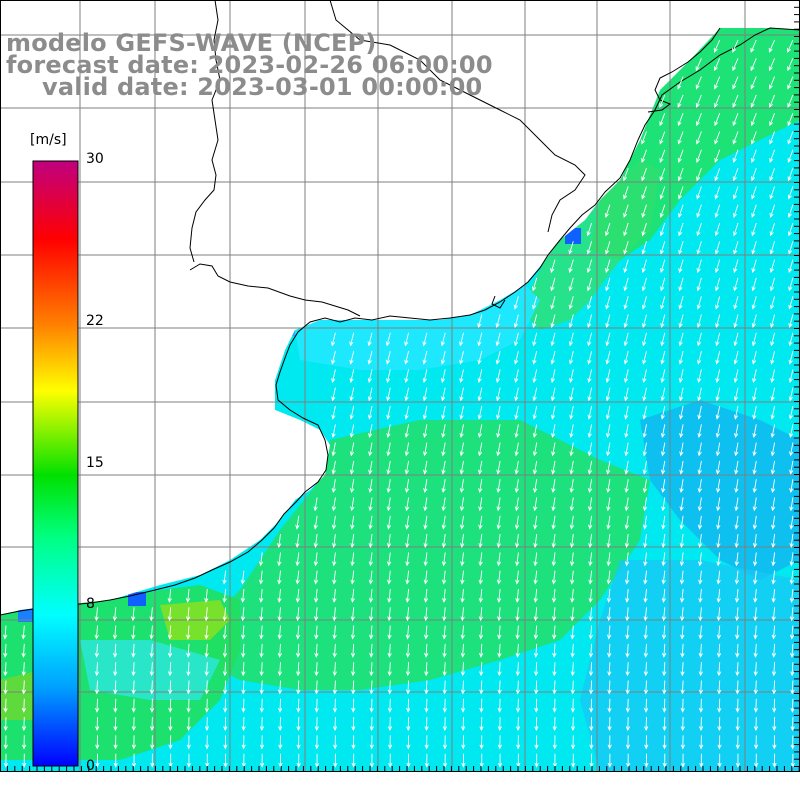 Image resolution: width=800 pixels, height=800 pixels. I want to click on country-border, so click(205, 131).